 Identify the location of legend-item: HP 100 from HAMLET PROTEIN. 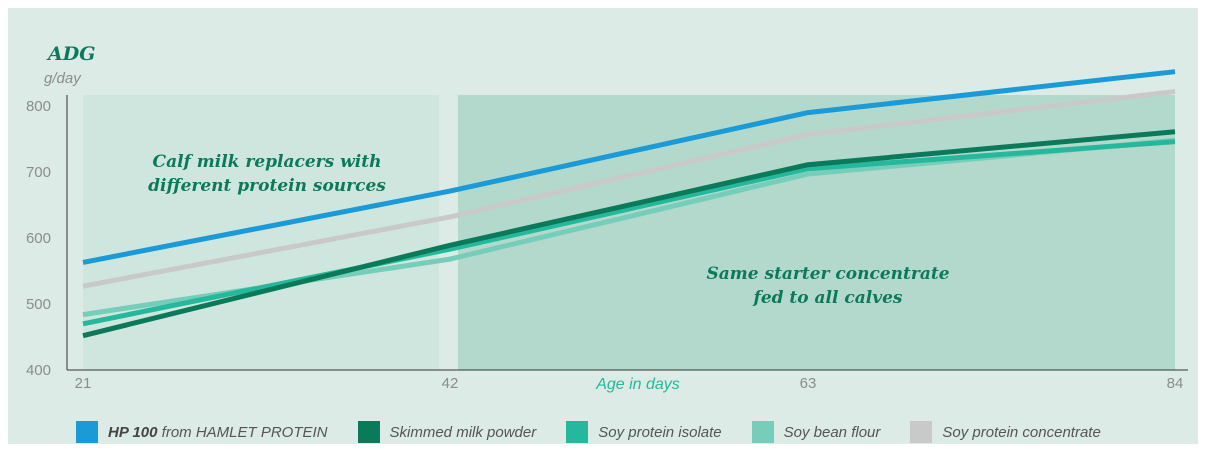
(202, 432).